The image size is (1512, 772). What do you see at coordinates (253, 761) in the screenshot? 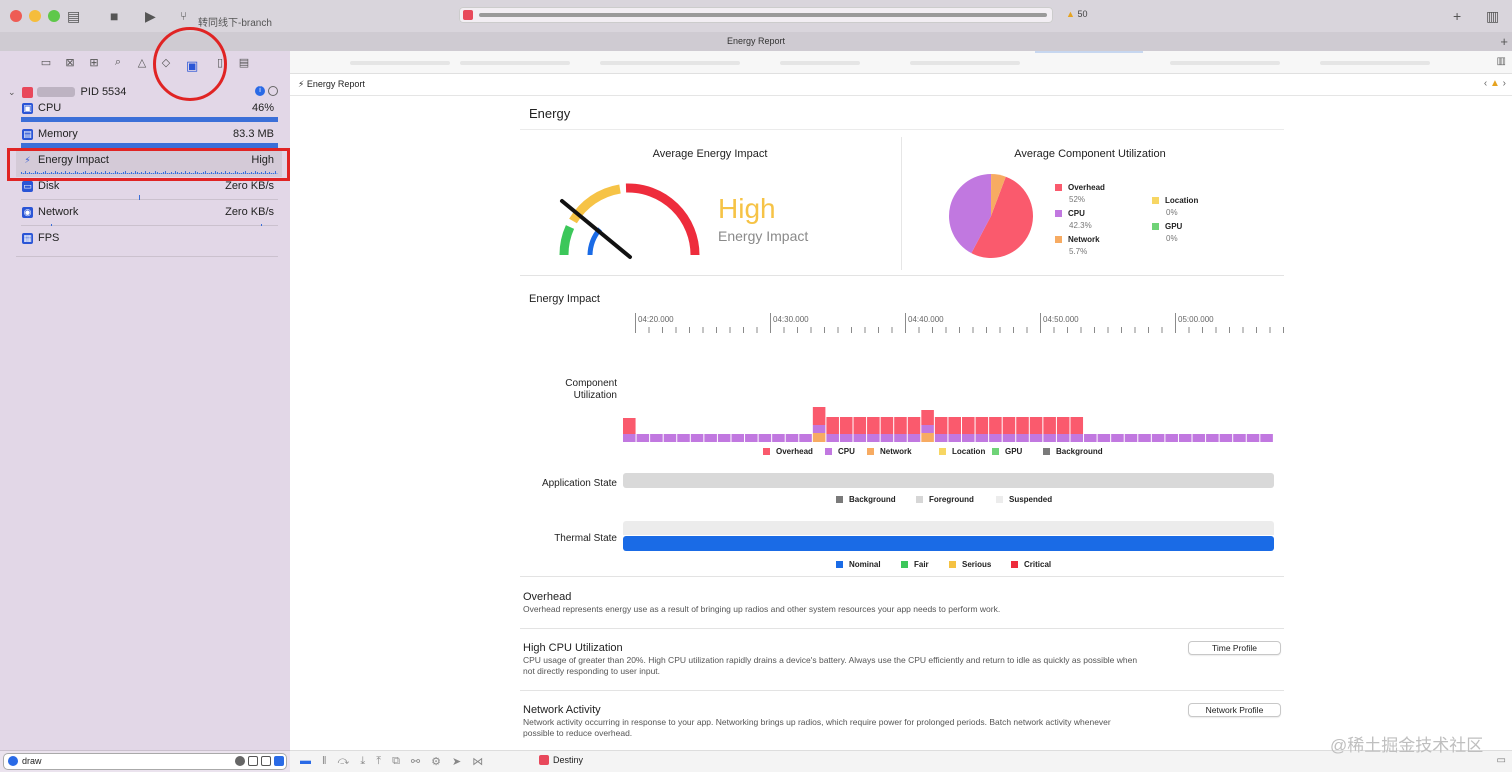
I see `filter-option-icon` at bounding box center [253, 761].